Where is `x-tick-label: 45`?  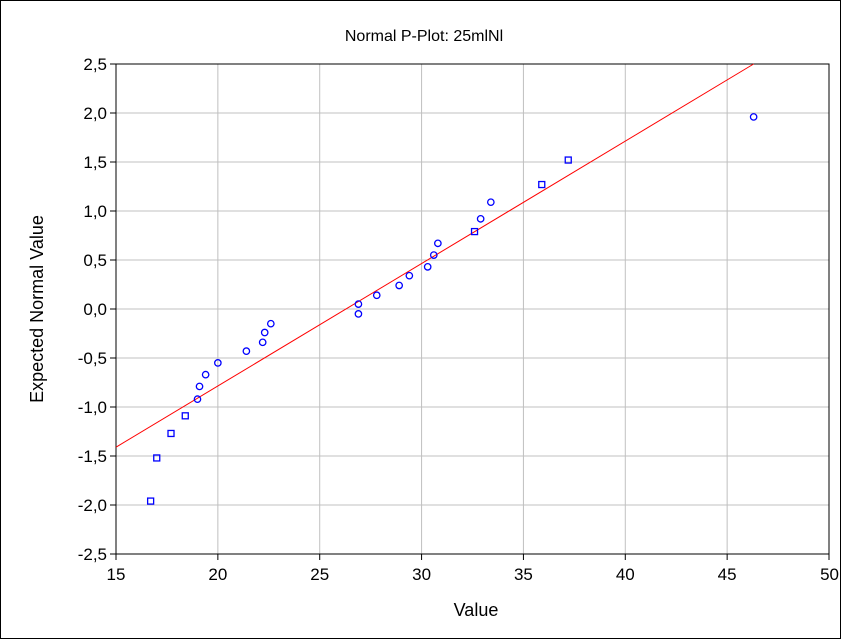
x-tick-label: 45 is located at coordinates (727, 574).